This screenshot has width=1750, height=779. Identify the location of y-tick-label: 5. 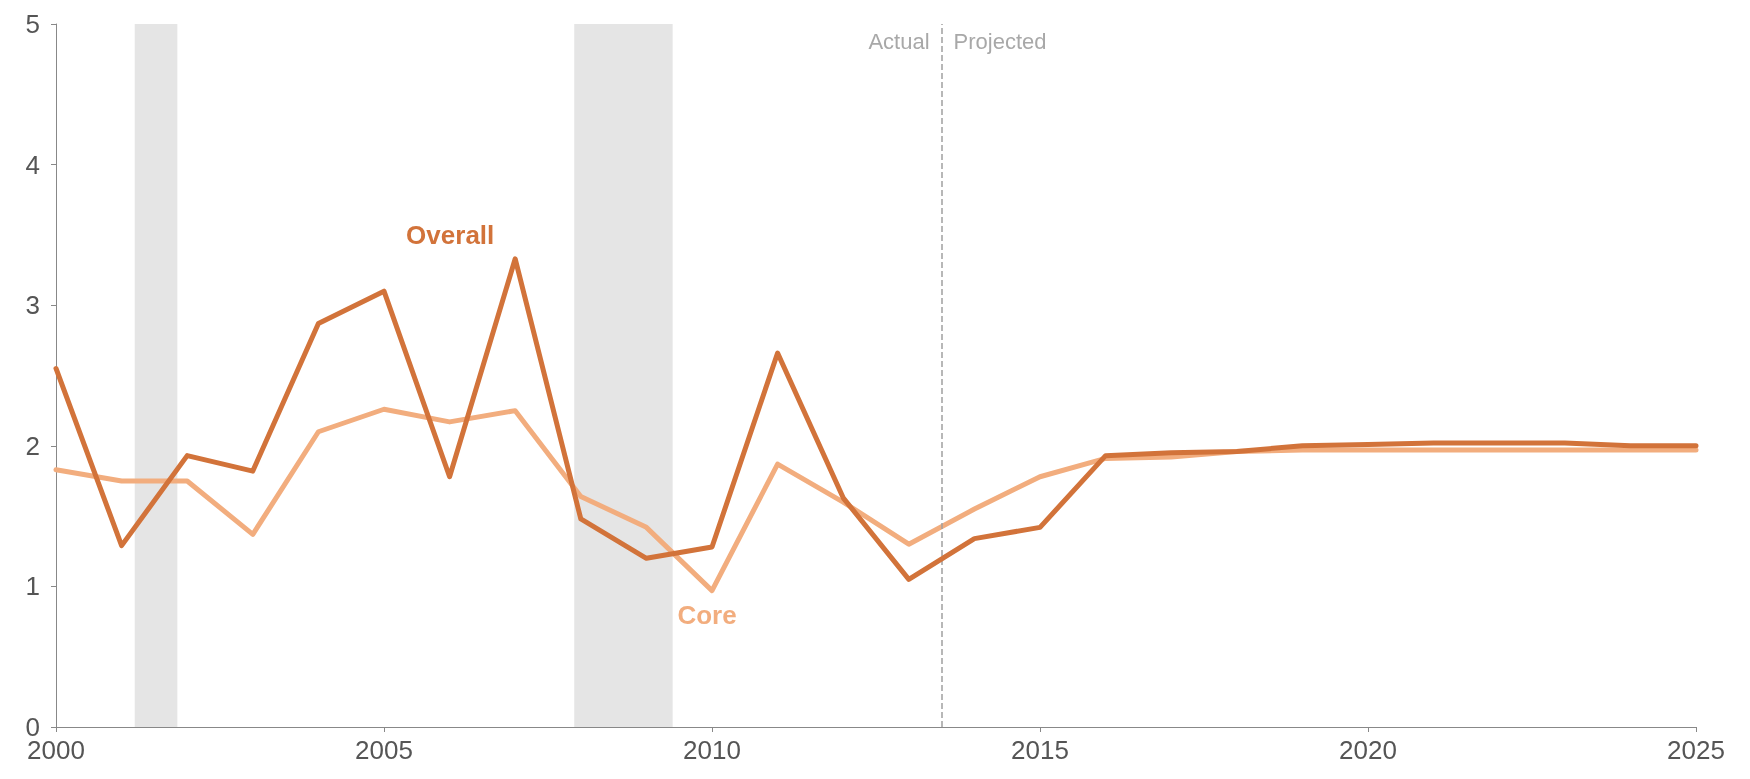
(32, 24).